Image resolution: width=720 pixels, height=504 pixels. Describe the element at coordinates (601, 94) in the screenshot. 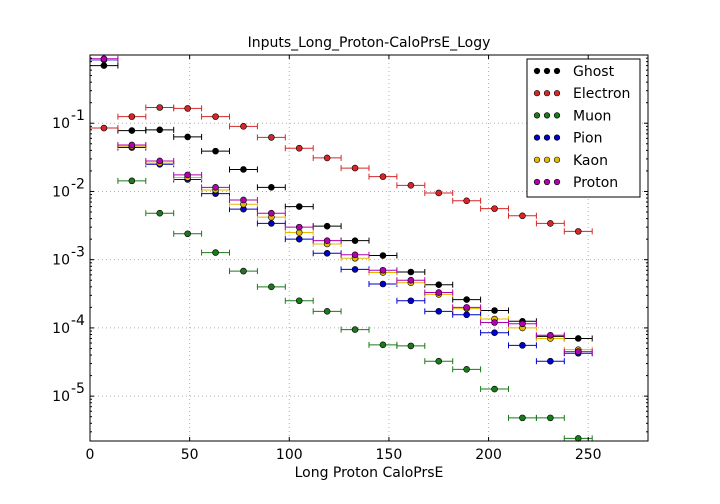

I see `legend-label: Electron` at that location.